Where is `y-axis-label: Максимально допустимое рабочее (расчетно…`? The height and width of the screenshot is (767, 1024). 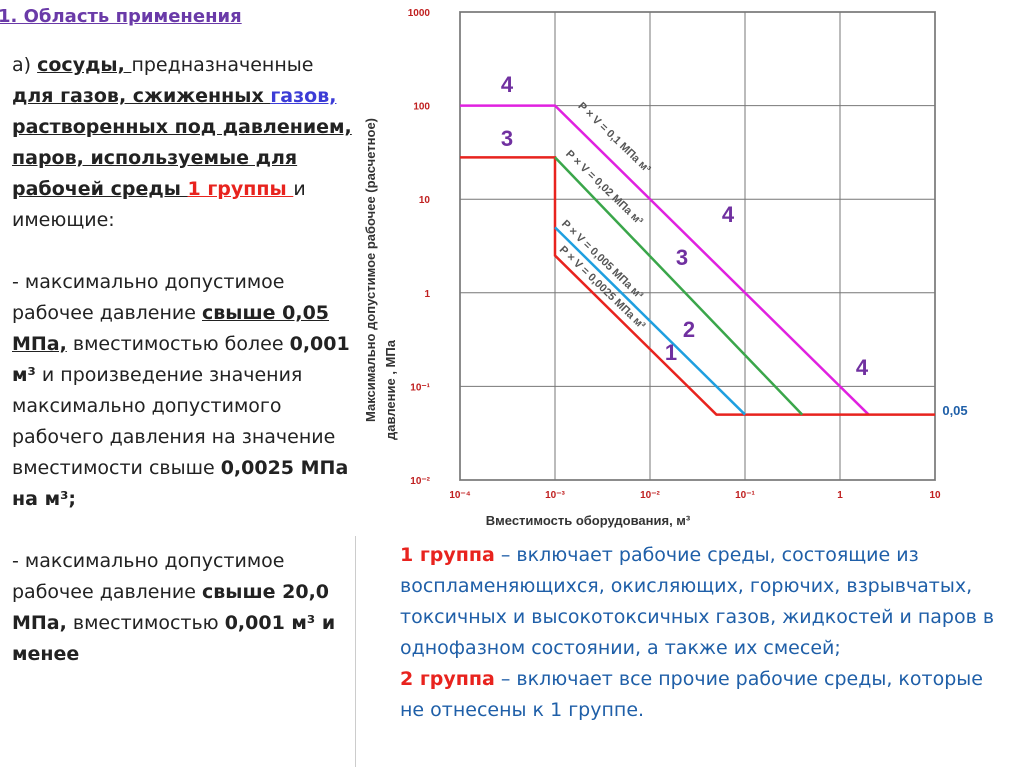 y-axis-label: Максимально допустимое рабочее (расчетно… is located at coordinates (370, 270).